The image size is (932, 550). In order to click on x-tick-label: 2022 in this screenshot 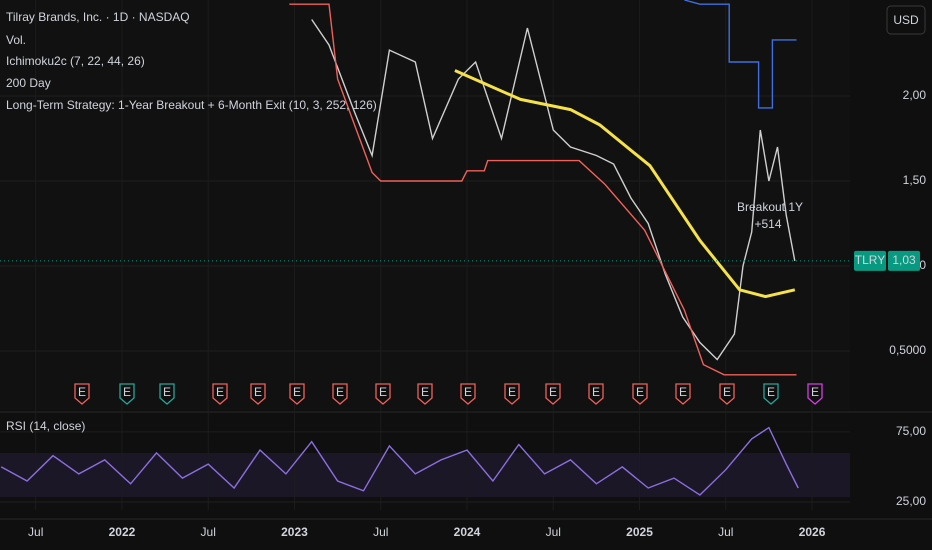, I will do `click(122, 532)`.